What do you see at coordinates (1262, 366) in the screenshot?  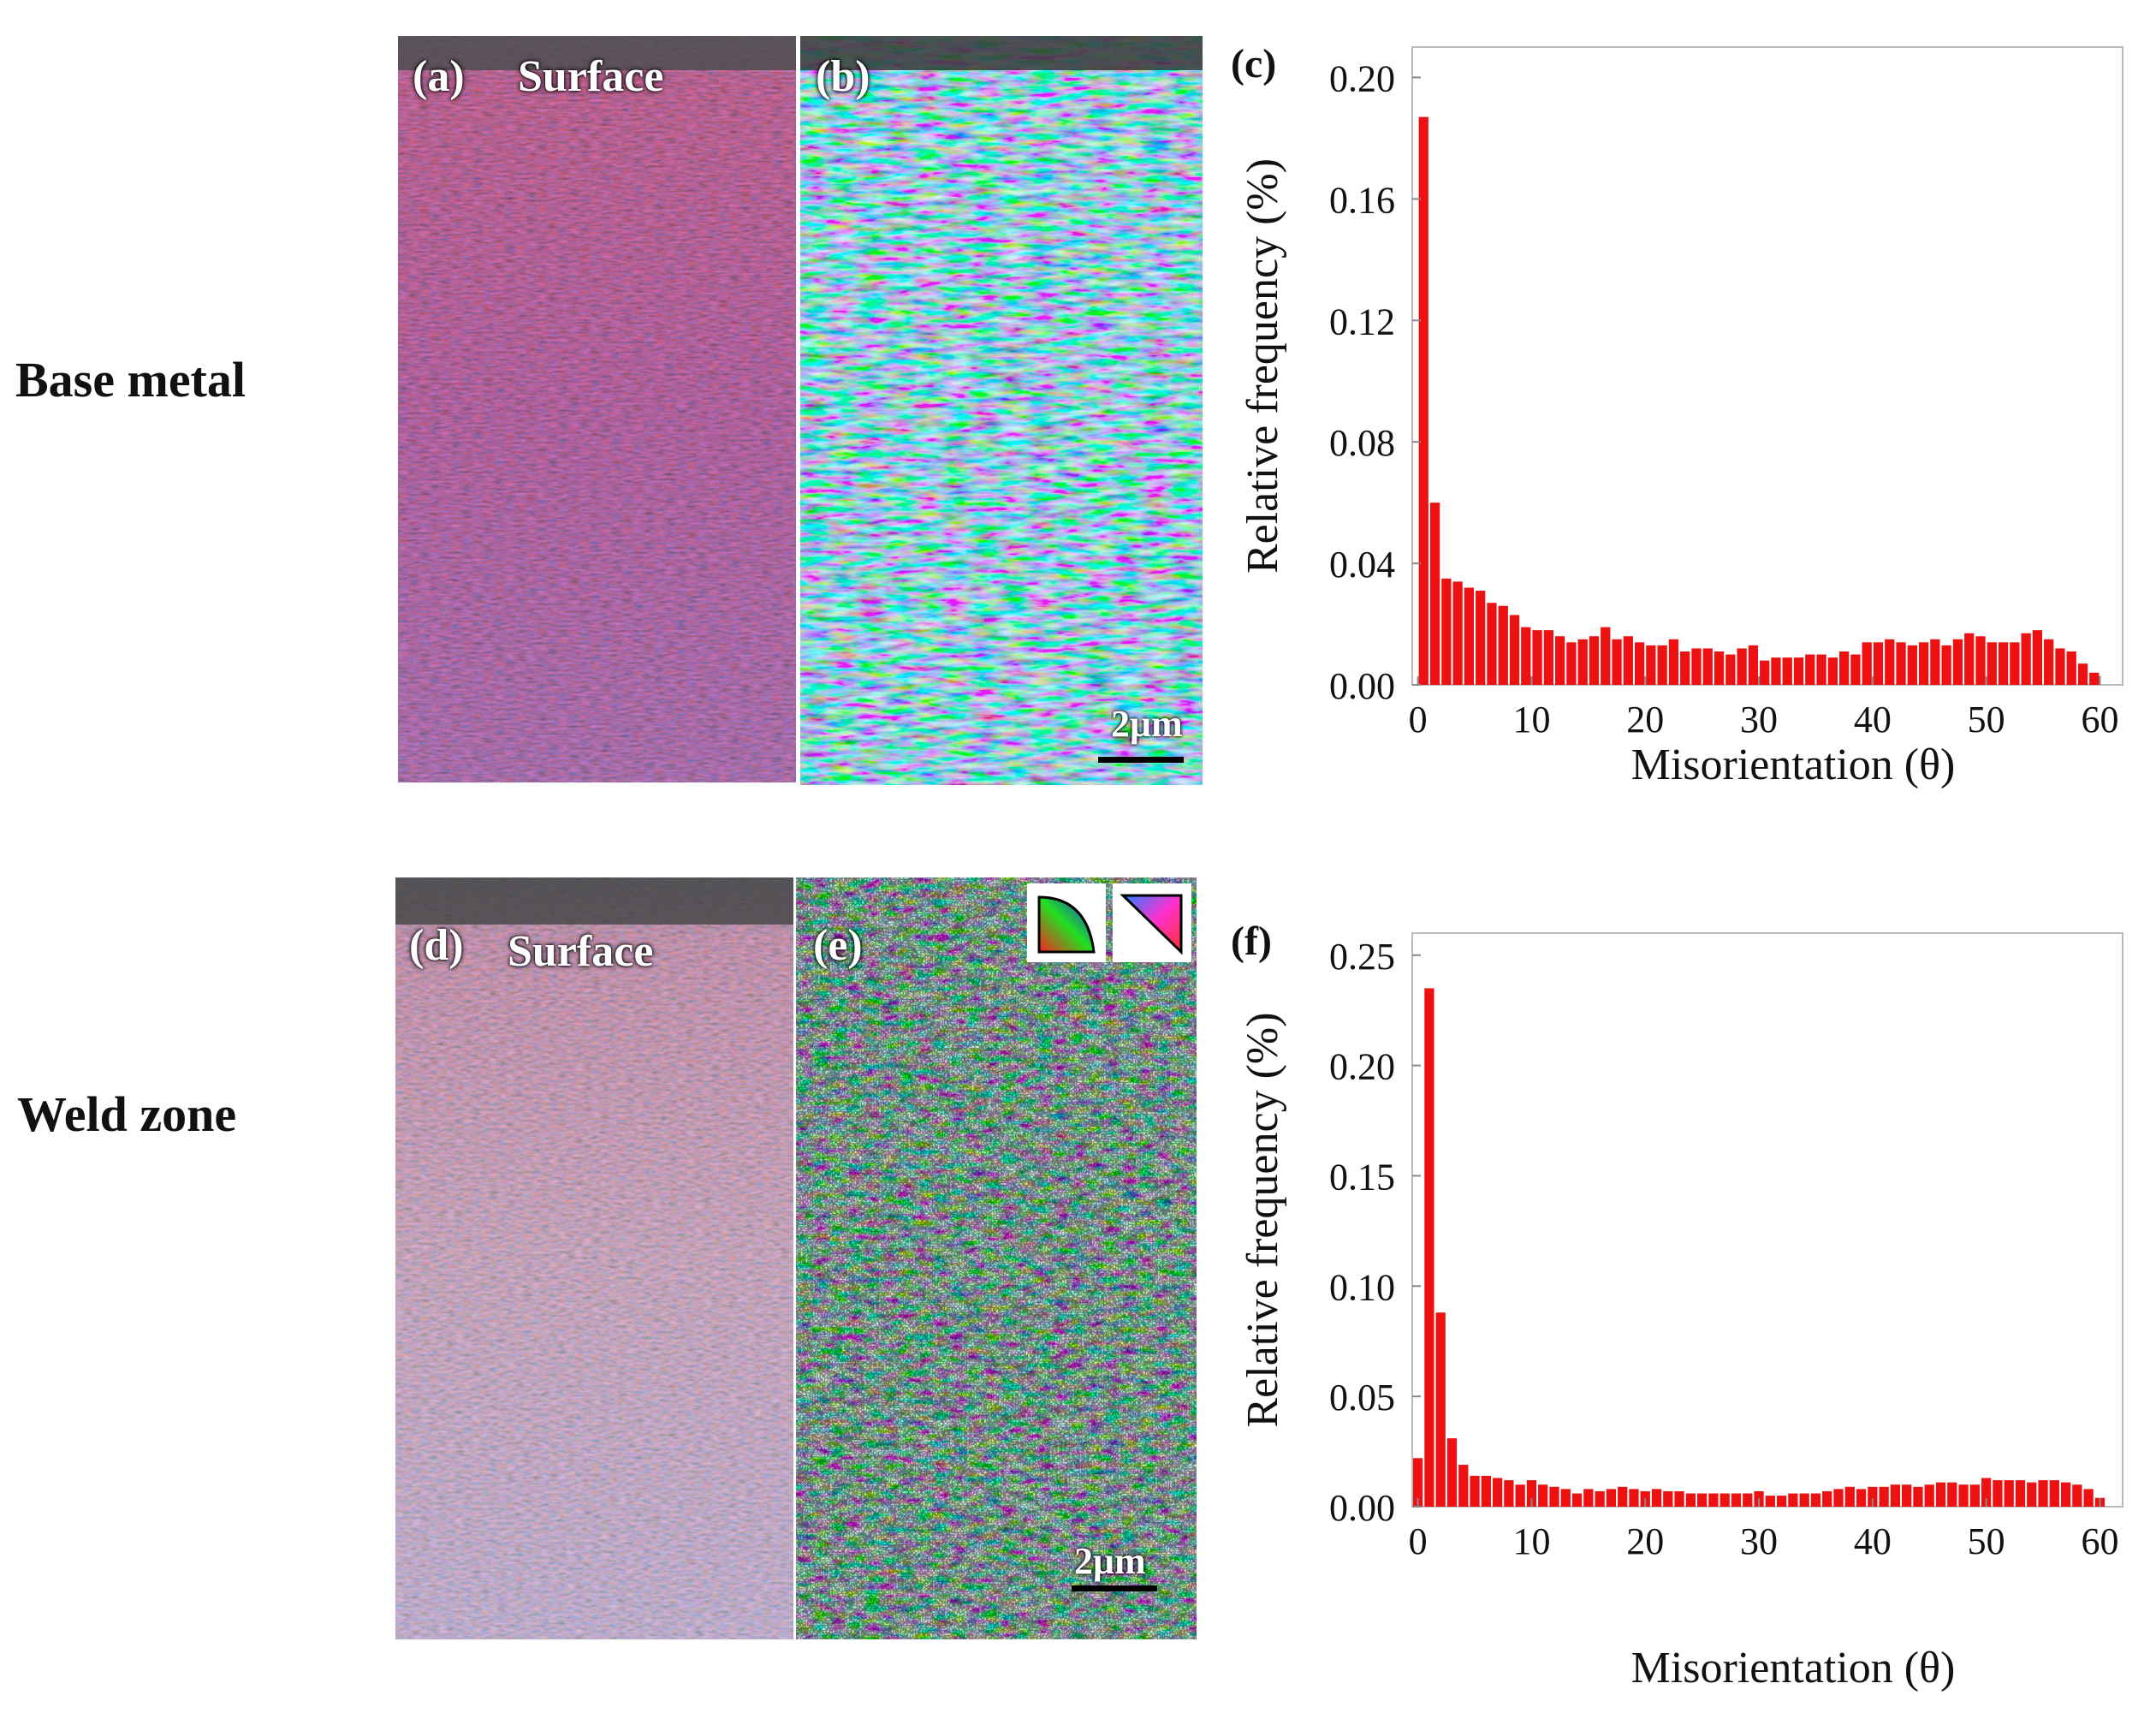 I see `chart-c-y-axis-label: Relative frequency (%)` at bounding box center [1262, 366].